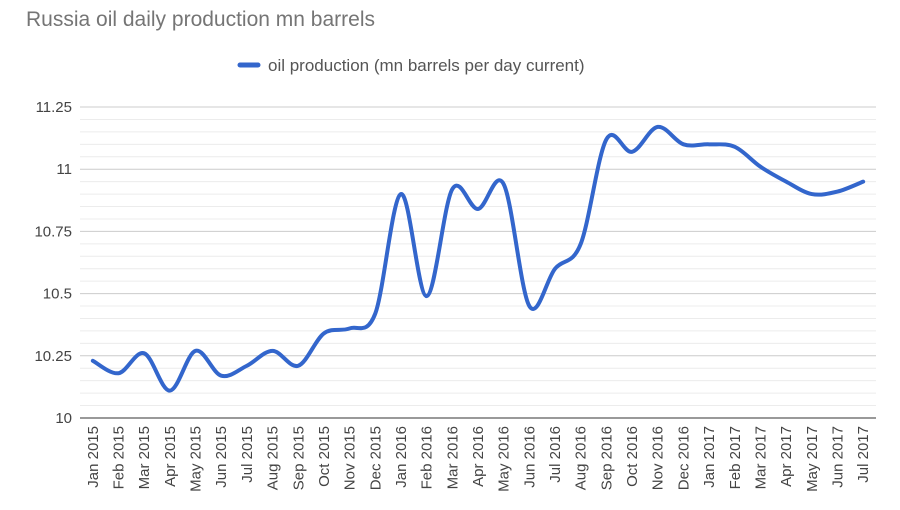 The image size is (900, 510). Describe the element at coordinates (581, 458) in the screenshot. I see `x-tick-label: Aug 2016` at that location.